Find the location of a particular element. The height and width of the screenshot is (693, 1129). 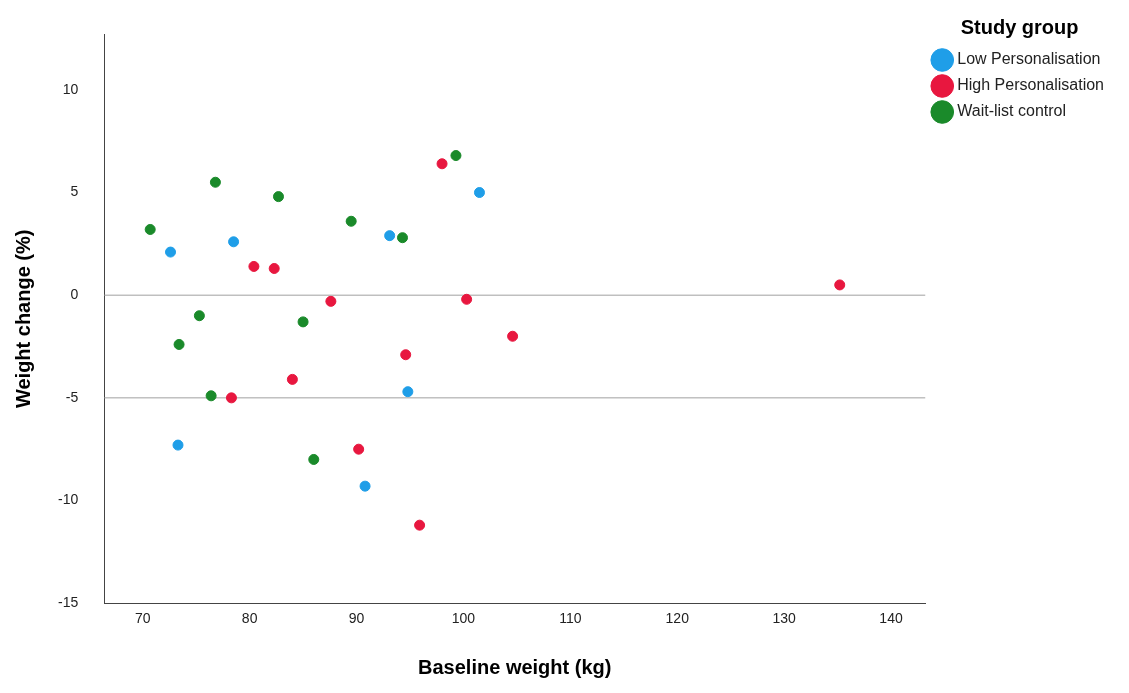

y-tick-label: 10 is located at coordinates (70, 88).